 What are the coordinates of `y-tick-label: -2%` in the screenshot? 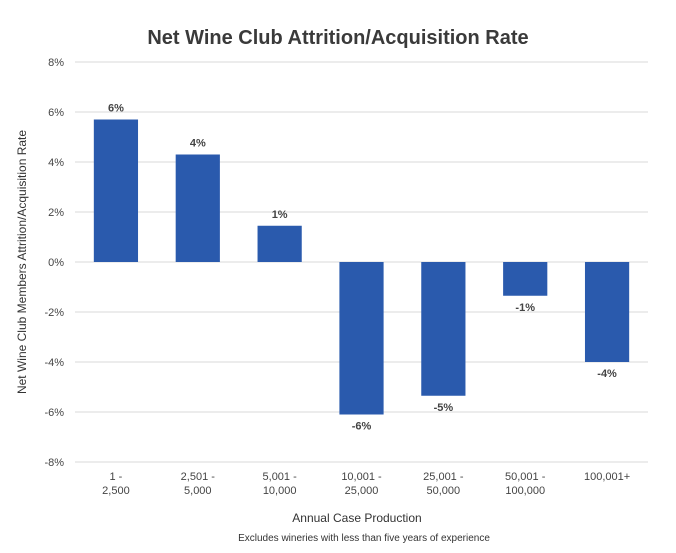 It's located at (54, 313).